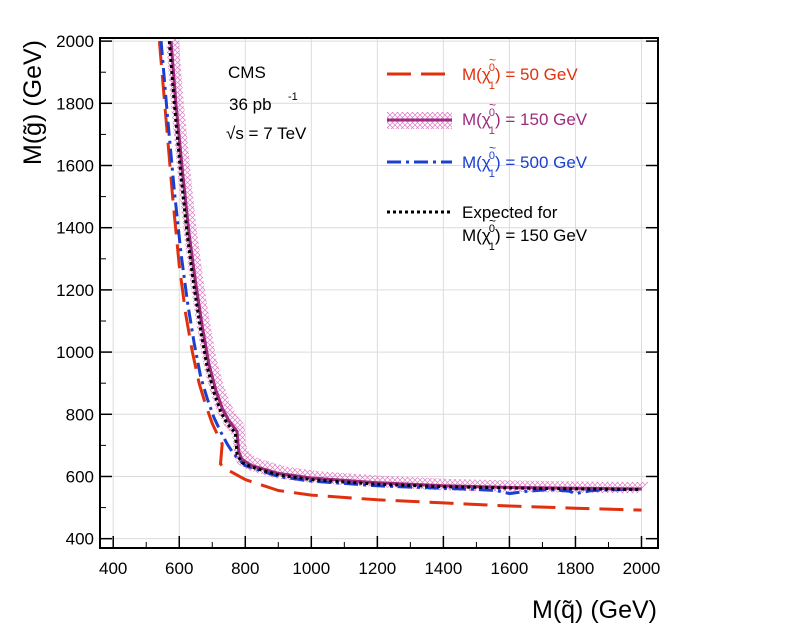 The width and height of the screenshot is (789, 632). I want to click on annotation-lumi-exponent: -1, so click(293, 97).